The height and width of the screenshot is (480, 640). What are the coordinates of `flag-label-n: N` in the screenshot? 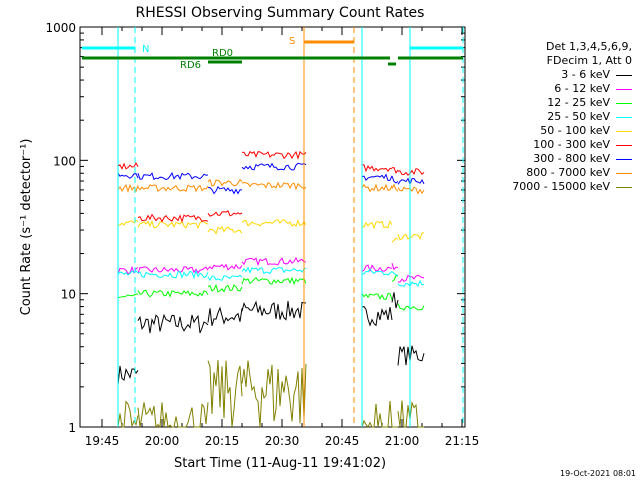 It's located at (145, 49).